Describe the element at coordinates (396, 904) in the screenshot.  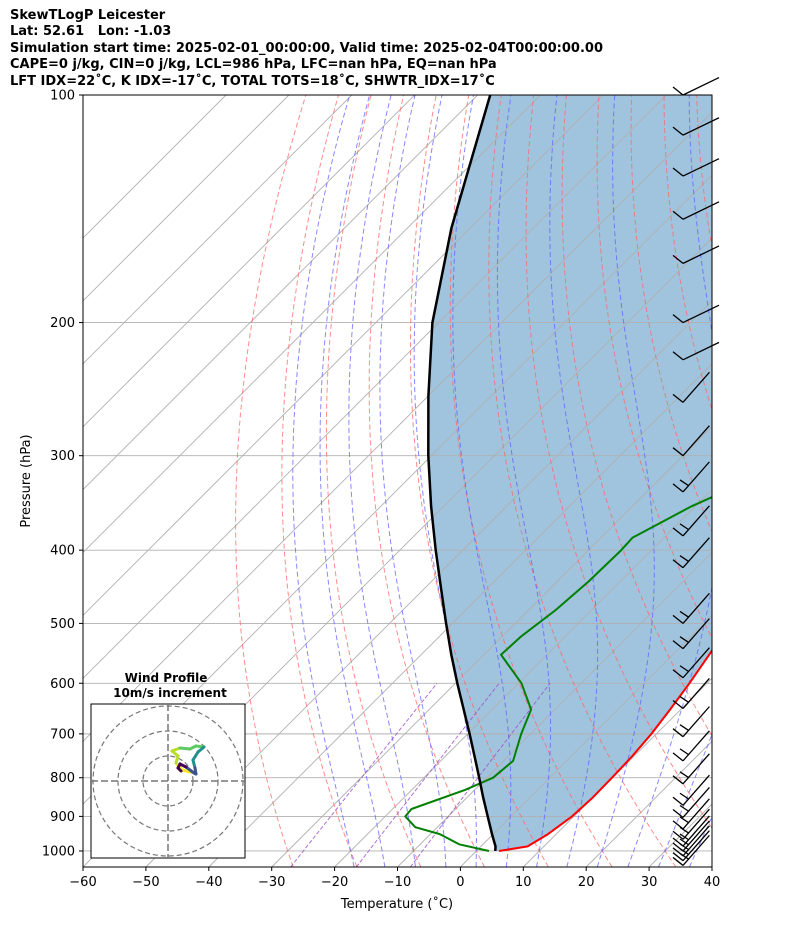
I see `x-axis-label: Temperature (˚C)` at that location.